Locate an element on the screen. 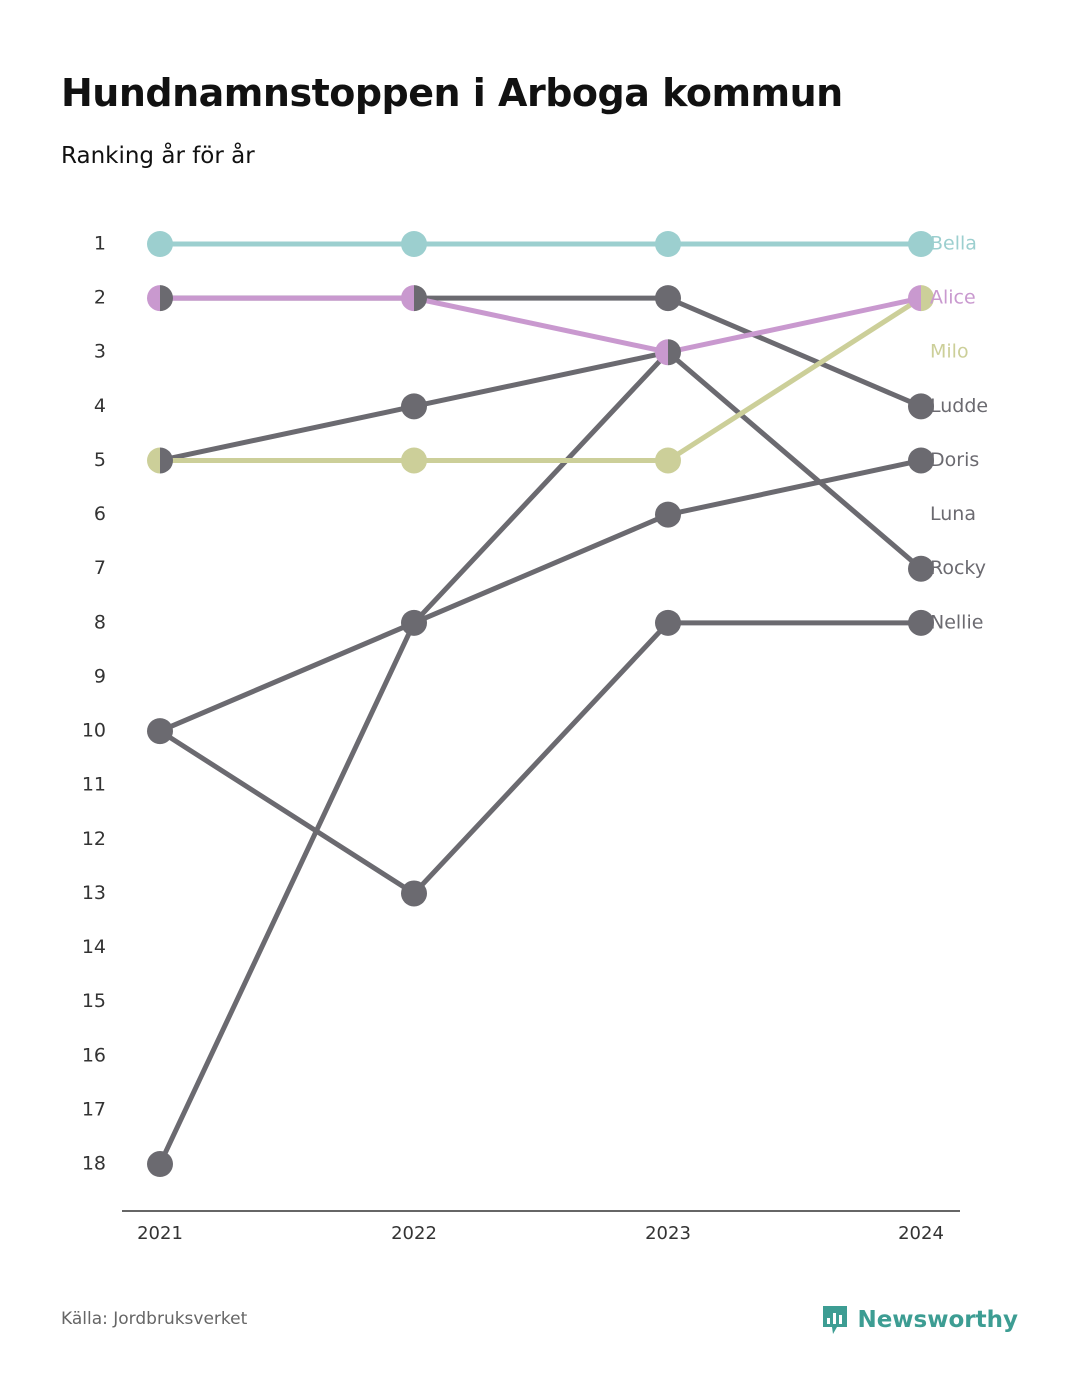 The image size is (1080, 1400). series-line-doris is located at coordinates (540, 595).